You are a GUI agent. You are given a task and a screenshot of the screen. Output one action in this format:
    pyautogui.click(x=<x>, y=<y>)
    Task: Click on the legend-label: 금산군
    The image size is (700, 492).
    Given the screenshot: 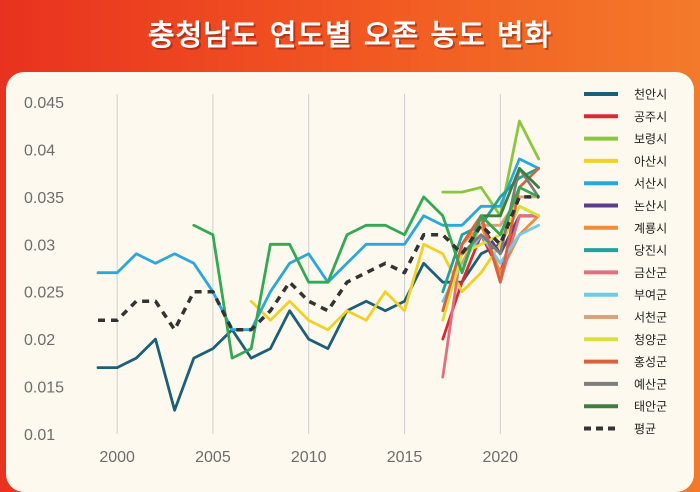 What is the action you would take?
    pyautogui.click(x=650, y=273)
    